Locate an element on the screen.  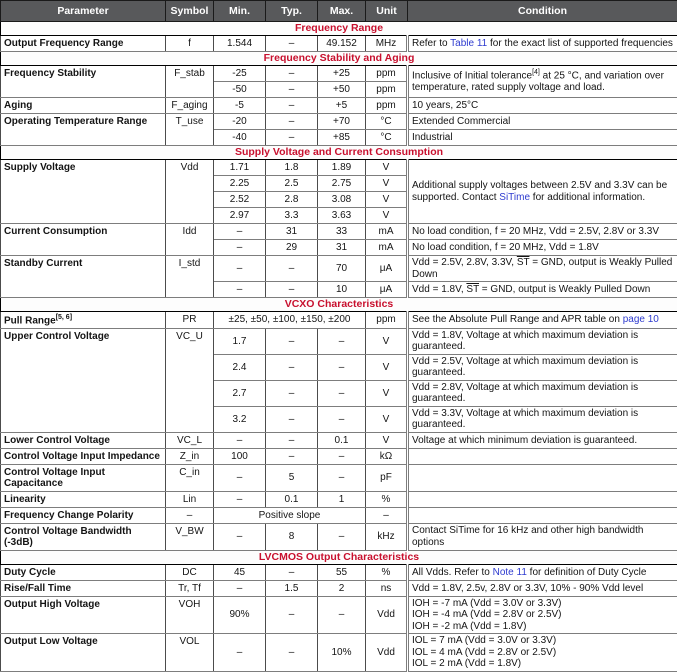
cell-max: 3.63 is located at coordinates (342, 216).